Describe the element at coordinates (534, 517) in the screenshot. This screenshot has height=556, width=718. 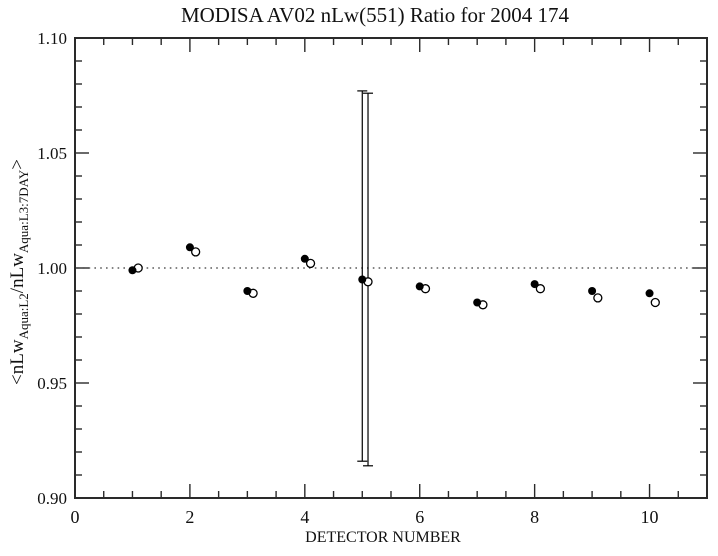
I see `x-tick-label: 8` at that location.